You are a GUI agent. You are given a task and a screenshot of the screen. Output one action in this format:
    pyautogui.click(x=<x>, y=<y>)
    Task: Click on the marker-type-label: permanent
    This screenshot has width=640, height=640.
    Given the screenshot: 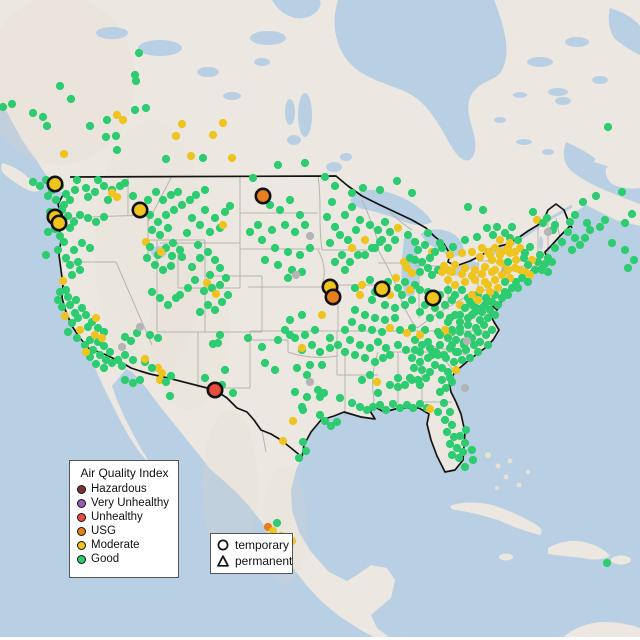 What is the action you would take?
    pyautogui.click(x=264, y=561)
    